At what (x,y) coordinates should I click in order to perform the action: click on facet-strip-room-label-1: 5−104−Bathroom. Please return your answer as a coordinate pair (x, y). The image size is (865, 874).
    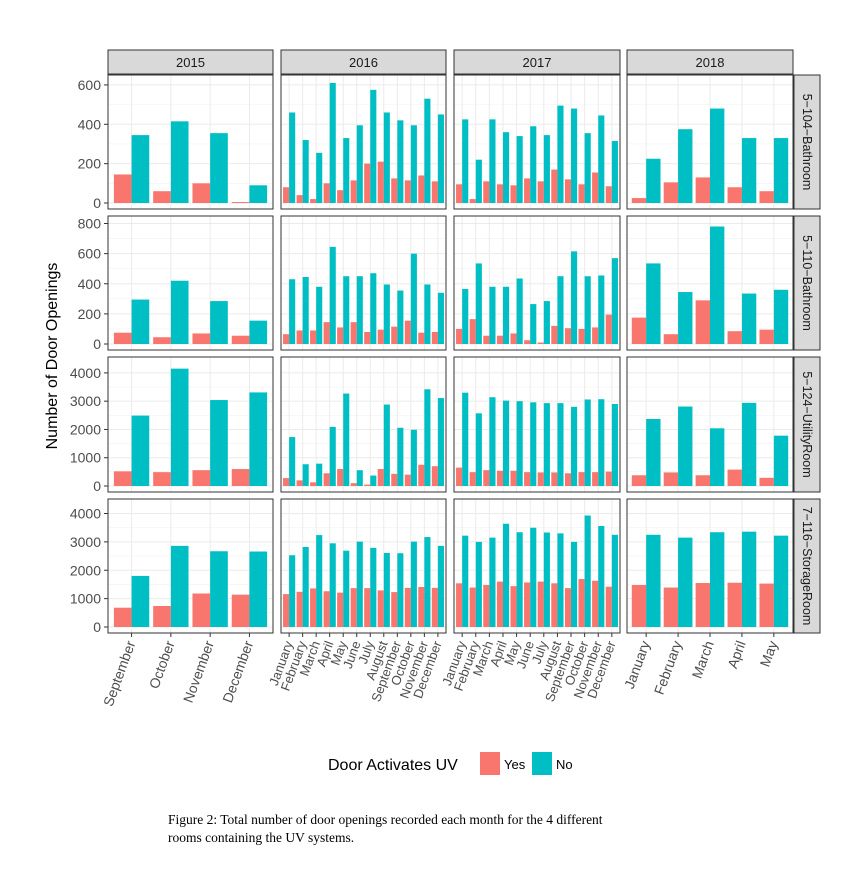
    Looking at the image, I should click on (807, 142).